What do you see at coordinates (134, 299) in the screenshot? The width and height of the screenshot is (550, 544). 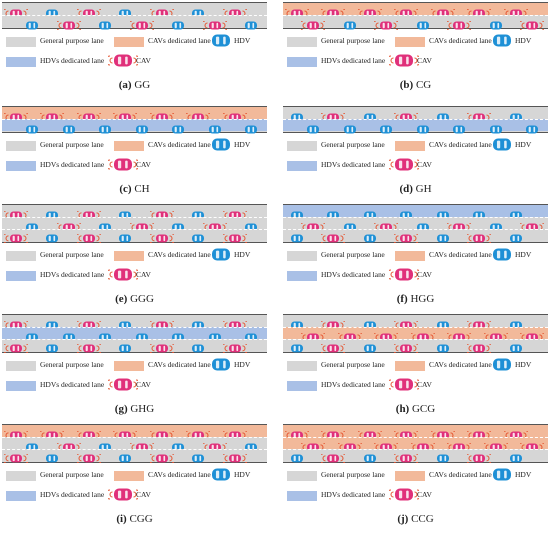 I see `panel-caption: (e) GGG` at bounding box center [134, 299].